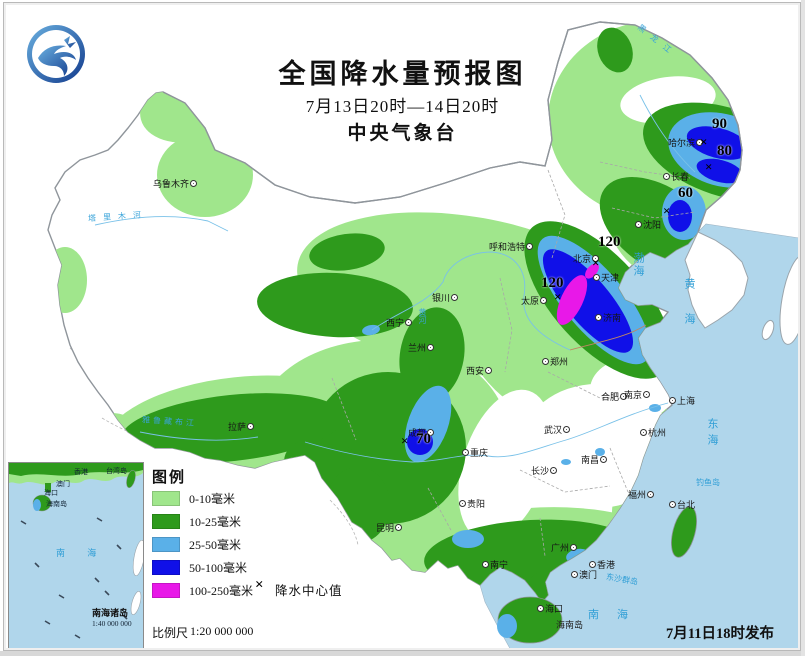 This screenshot has height=656, width=805. I want to click on scale-label: 比例尺, so click(170, 633).